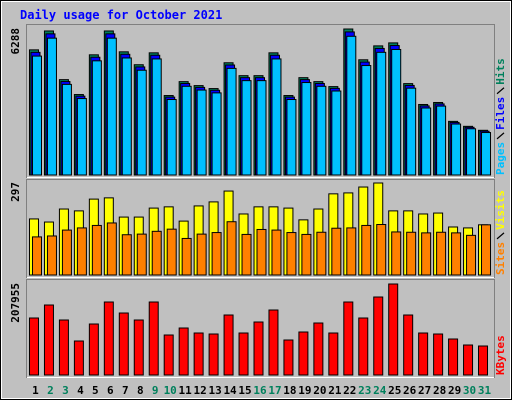  Describe the element at coordinates (289, 390) in the screenshot. I see `x-tick-label: 18` at that location.